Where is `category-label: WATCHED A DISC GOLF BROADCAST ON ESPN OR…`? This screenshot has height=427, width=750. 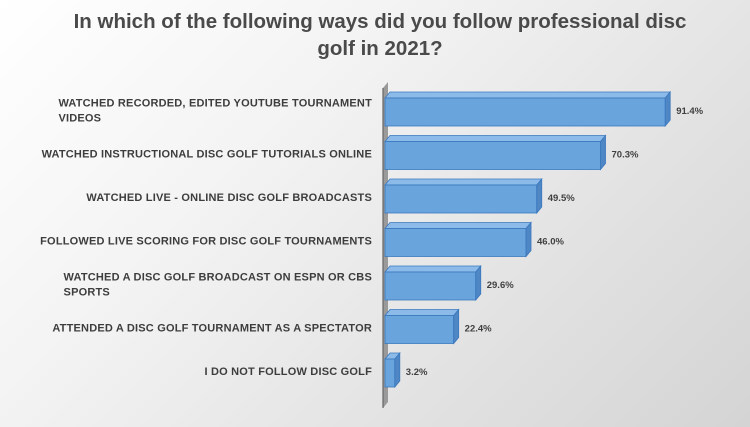 category-label: WATCHED A DISC GOLF BROADCAST ON ESPN OR… is located at coordinates (218, 278).